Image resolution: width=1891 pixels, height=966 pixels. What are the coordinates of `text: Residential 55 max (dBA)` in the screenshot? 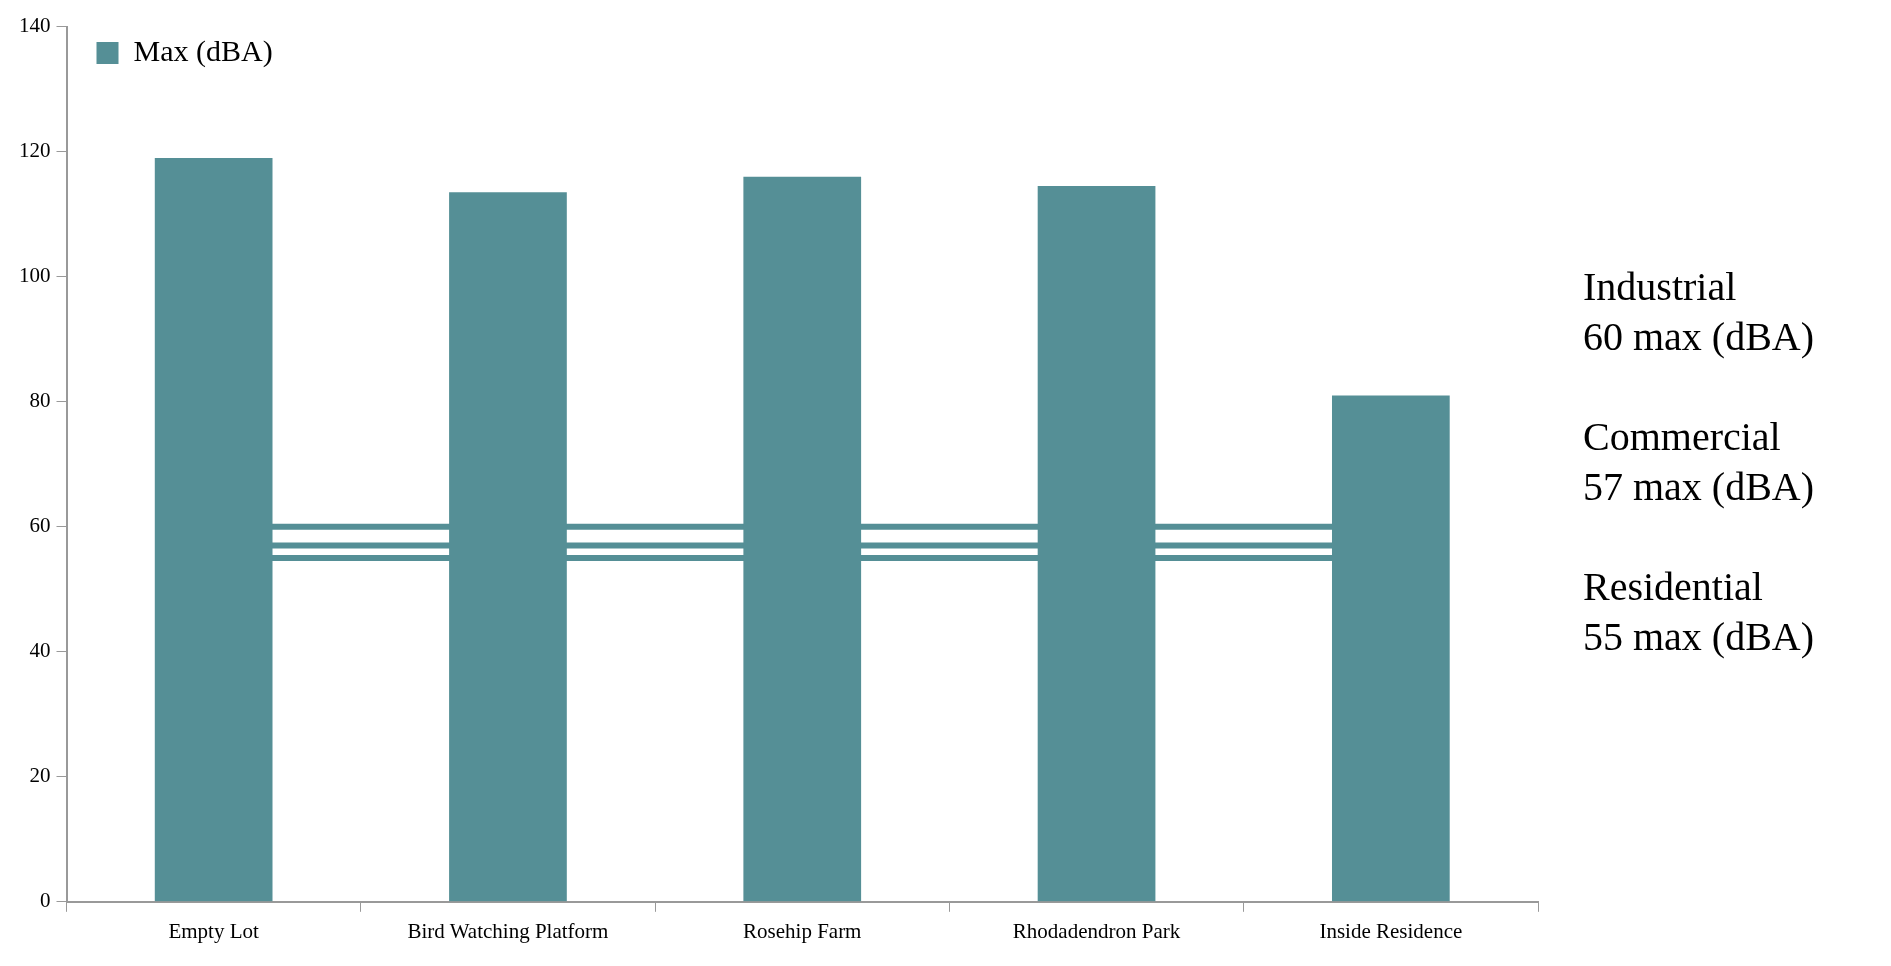 It's located at (1699, 611).